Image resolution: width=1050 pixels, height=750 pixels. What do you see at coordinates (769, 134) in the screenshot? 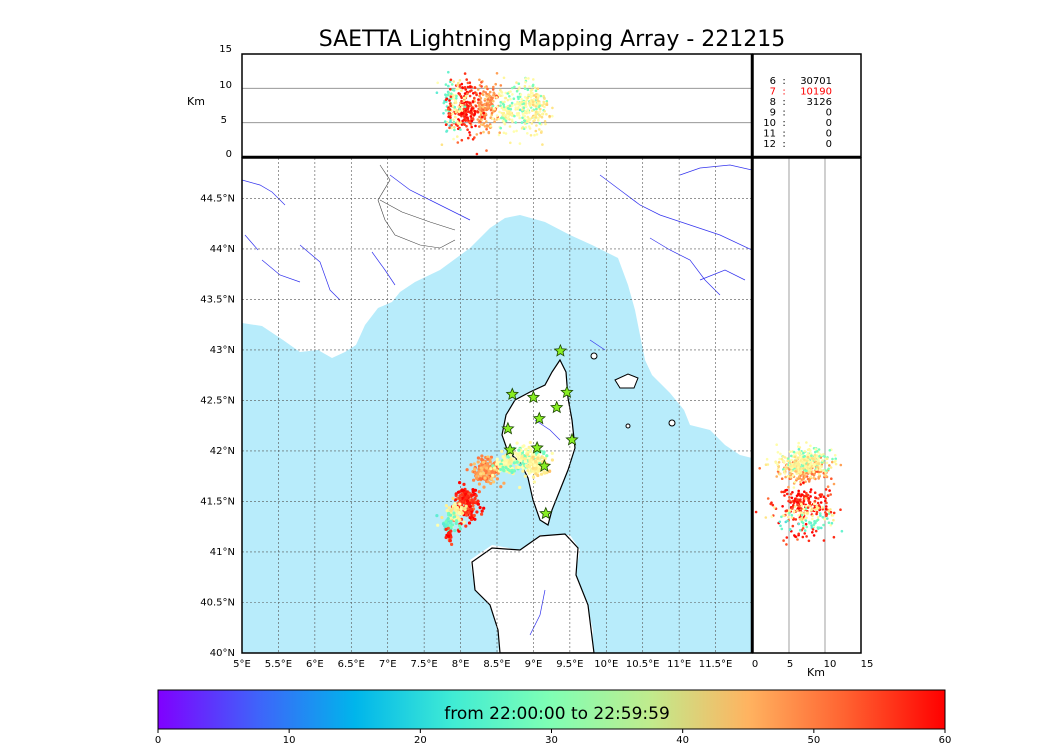
I see `stat-label: 11` at bounding box center [769, 134].